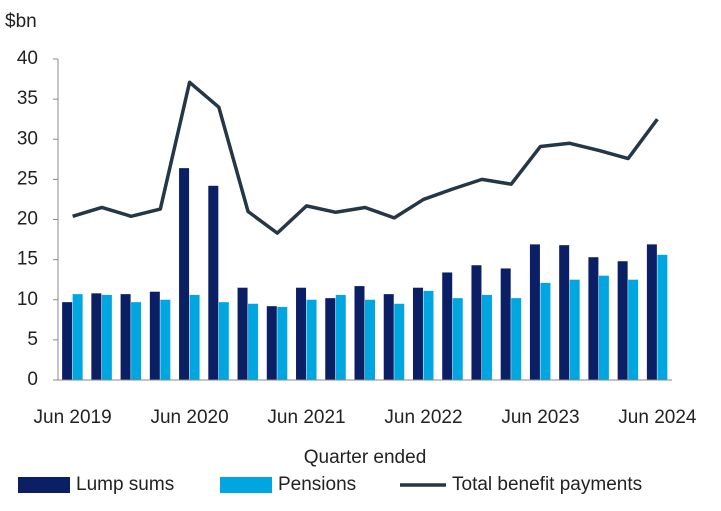  Describe the element at coordinates (32, 379) in the screenshot. I see `y-tick-label: 0` at that location.